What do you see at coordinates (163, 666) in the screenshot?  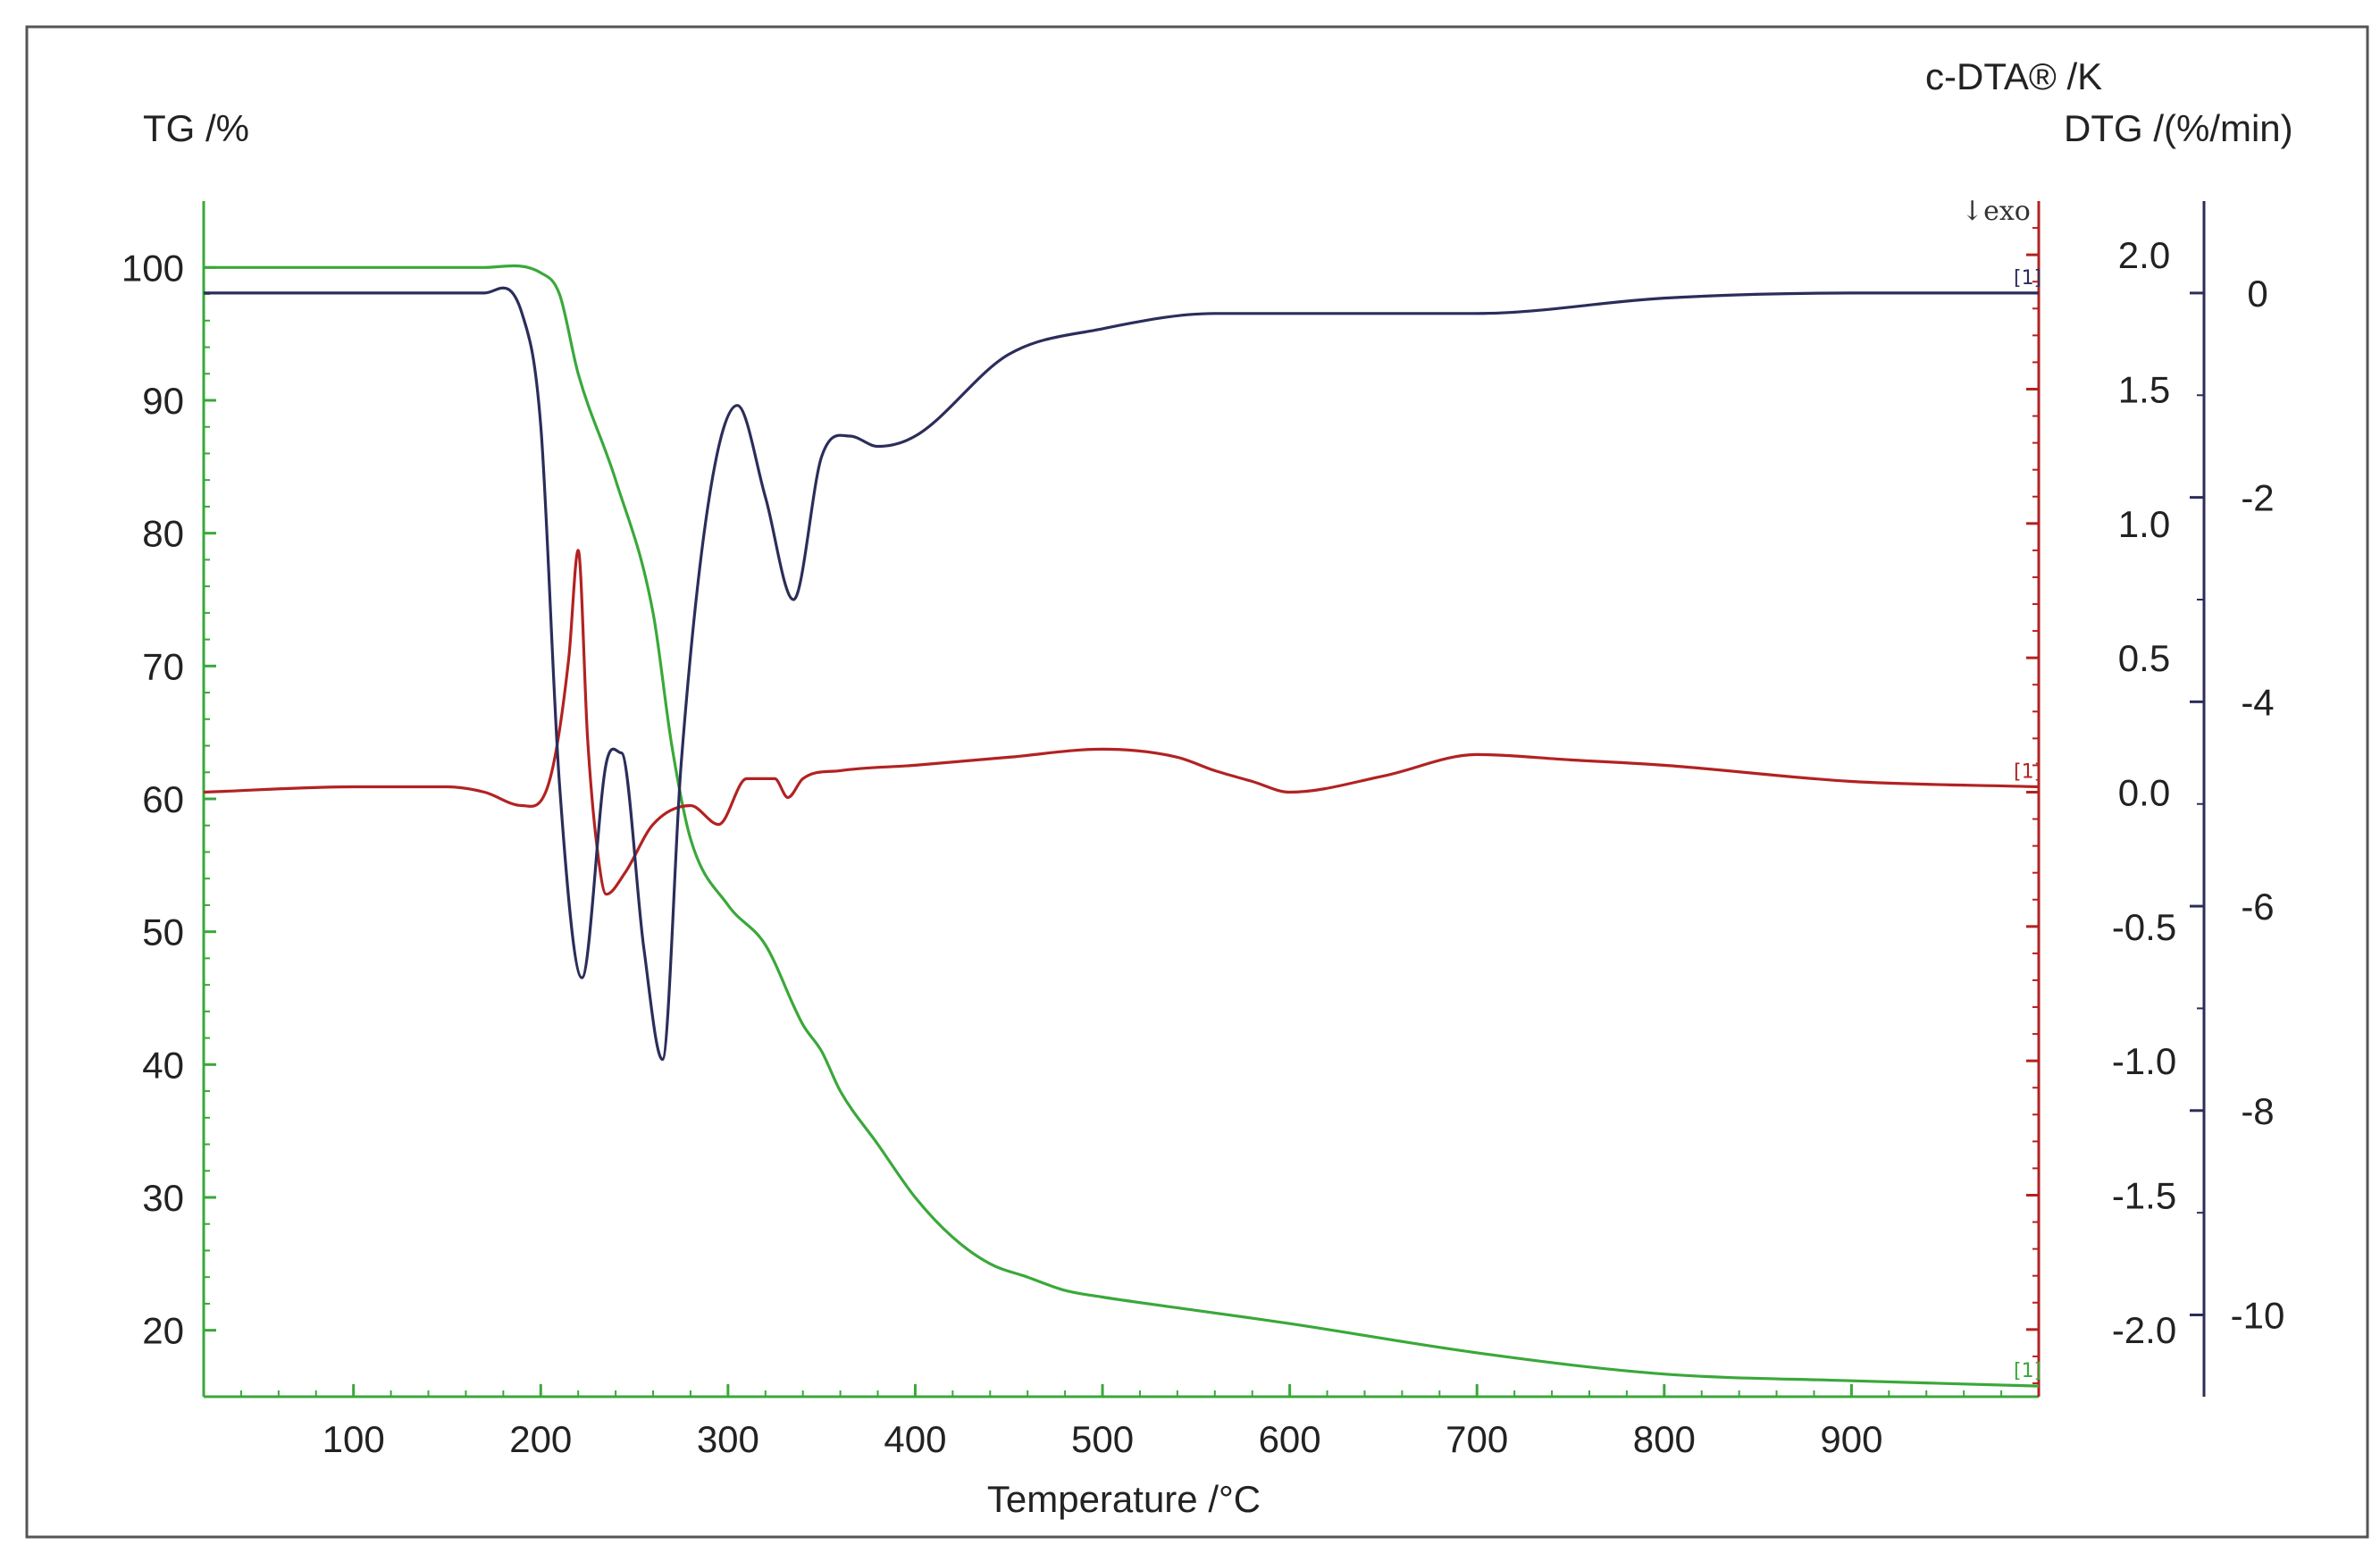 I see `tg-tick-label: 70` at bounding box center [163, 666].